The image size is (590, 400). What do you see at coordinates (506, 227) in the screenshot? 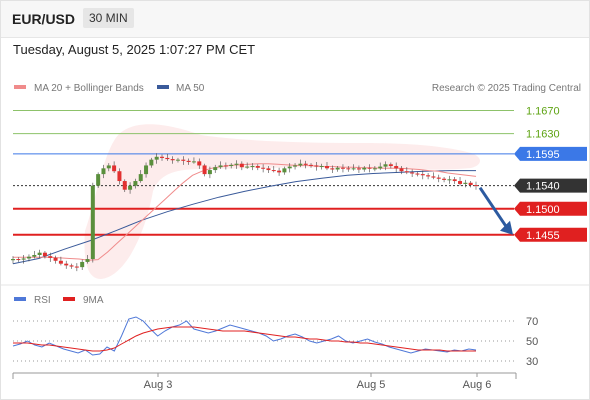
I see `projection-arrow-head` at bounding box center [506, 227].